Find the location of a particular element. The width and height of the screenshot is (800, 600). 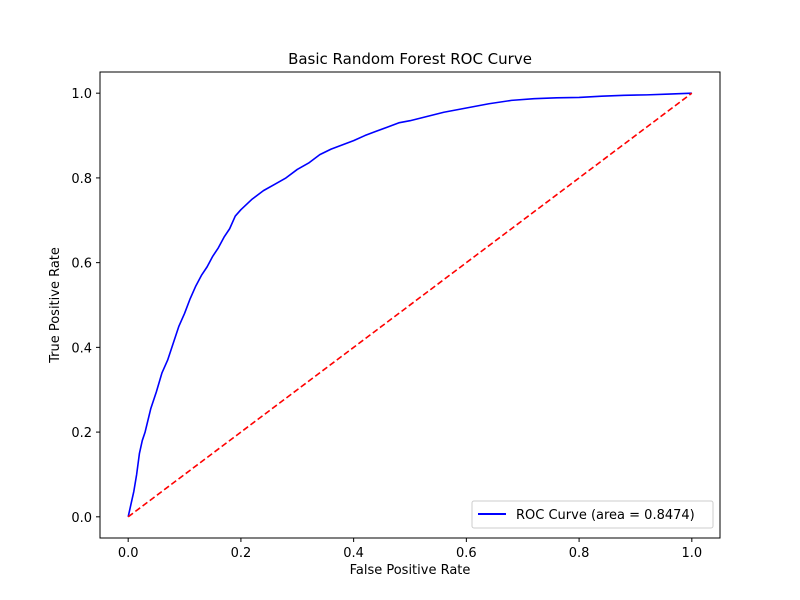

legend-label-roc: ROC Curve (area = 0.8474) is located at coordinates (605, 515).